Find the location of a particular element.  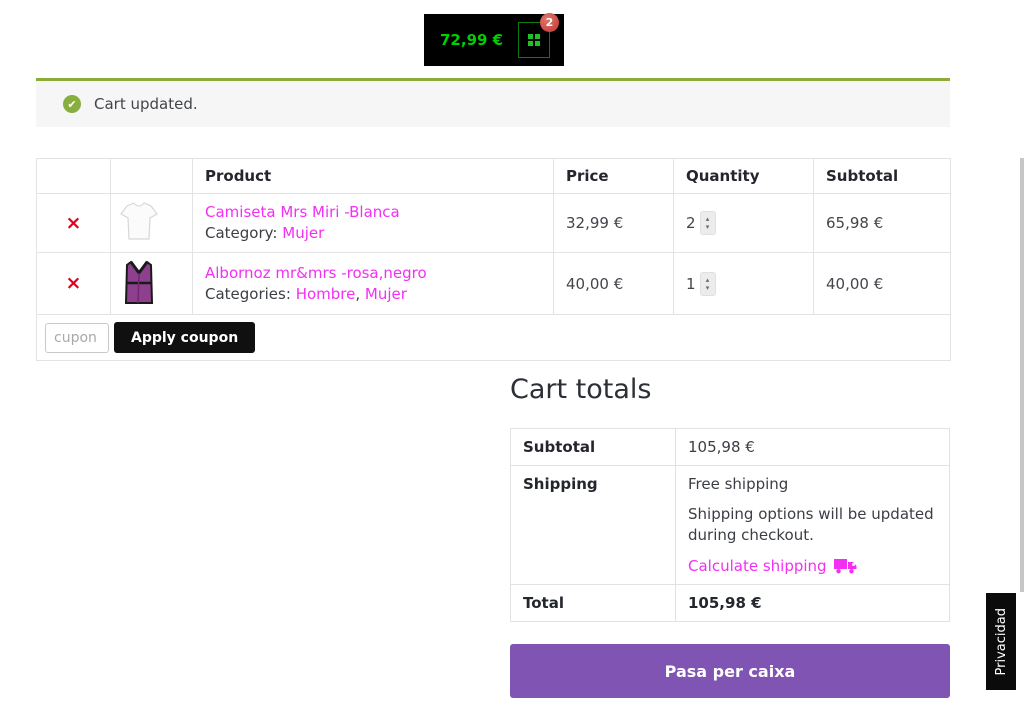

checkout-button: Pasa per caixa is located at coordinates (730, 671).